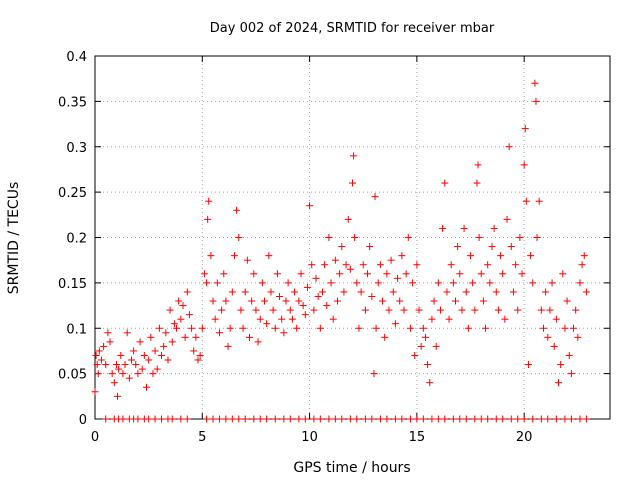 The image size is (640, 480). Describe the element at coordinates (76, 239) in the screenshot. I see `y-tick-label: 0.2` at that location.